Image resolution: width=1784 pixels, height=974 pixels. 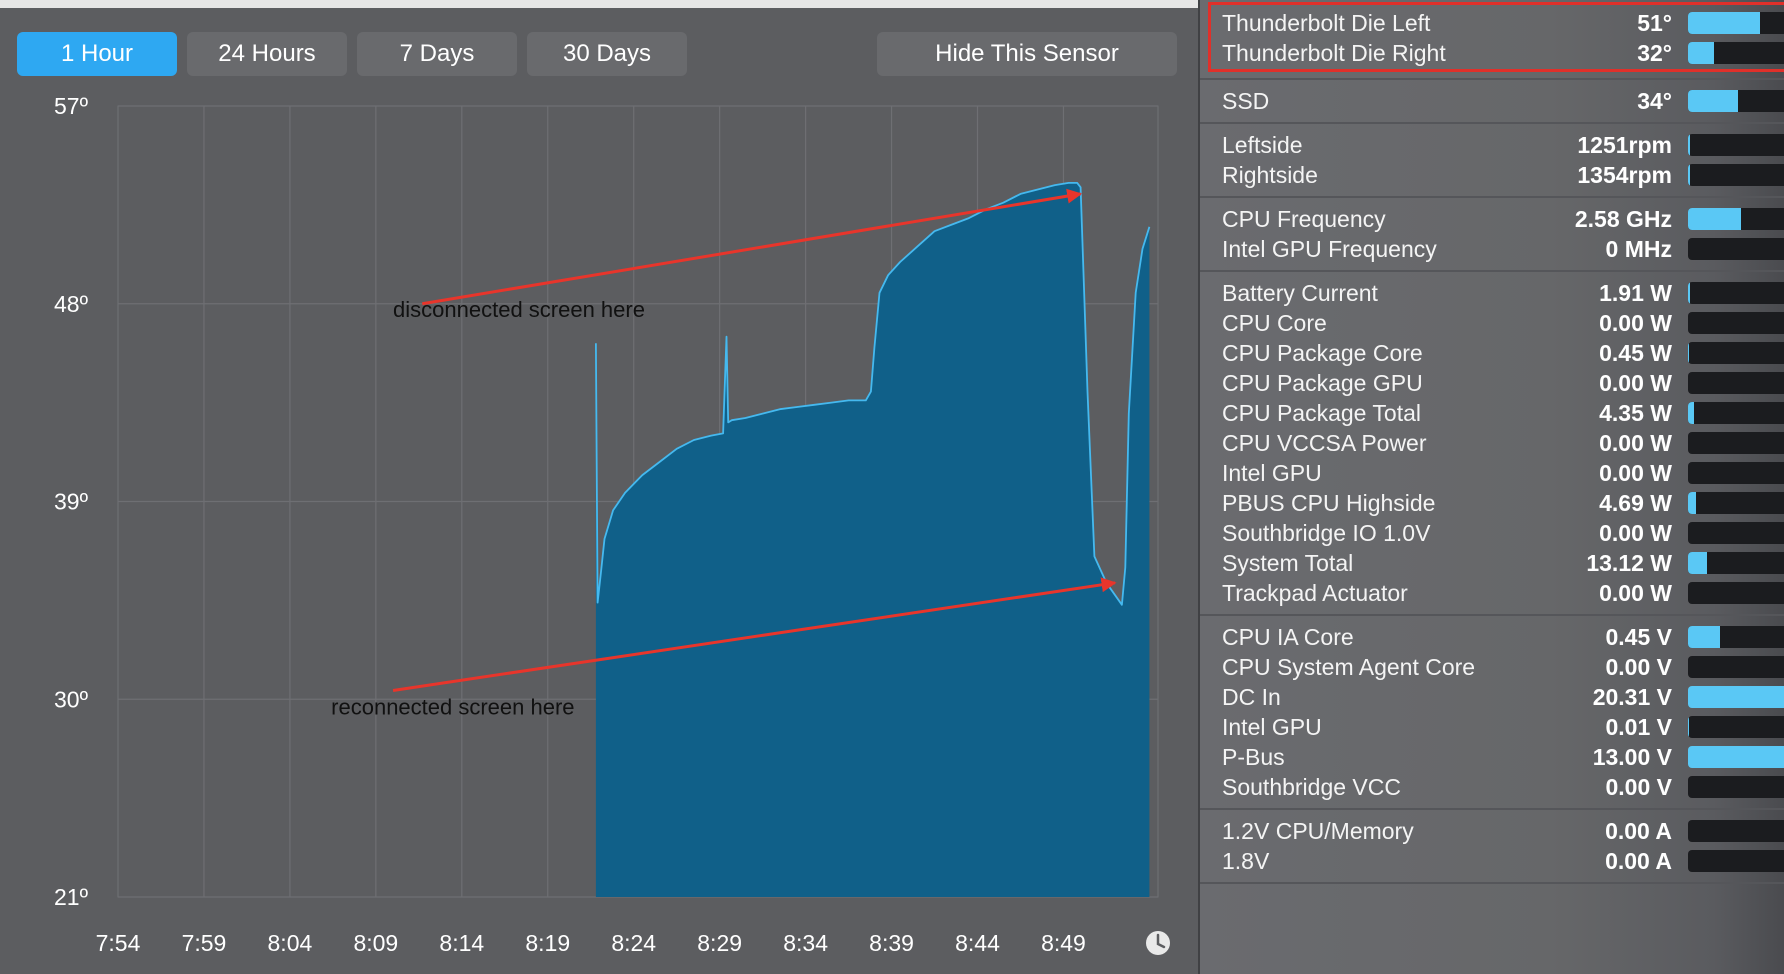 What do you see at coordinates (1326, 532) in the screenshot?
I see `sensor-name: Southbridge IO 1.0V` at bounding box center [1326, 532].